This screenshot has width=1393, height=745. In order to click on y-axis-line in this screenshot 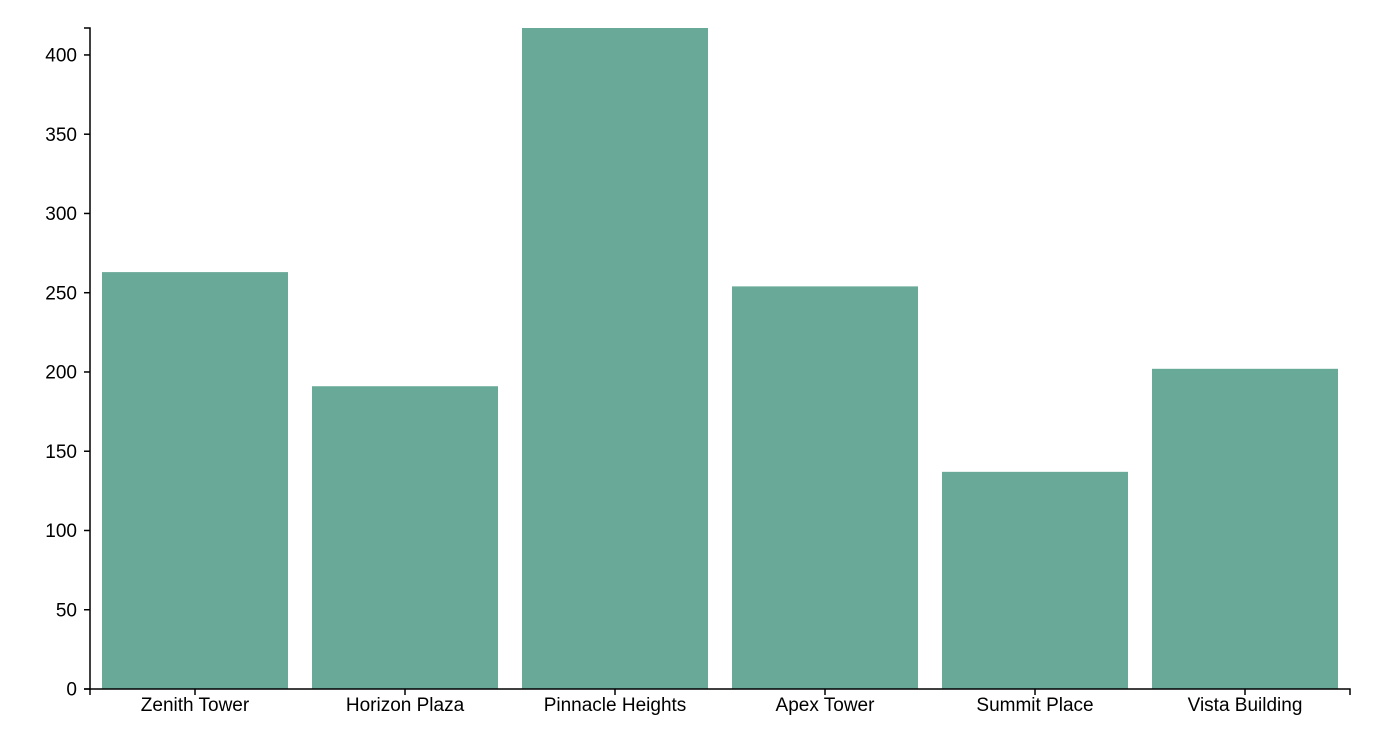, I will do `click(87, 358)`.